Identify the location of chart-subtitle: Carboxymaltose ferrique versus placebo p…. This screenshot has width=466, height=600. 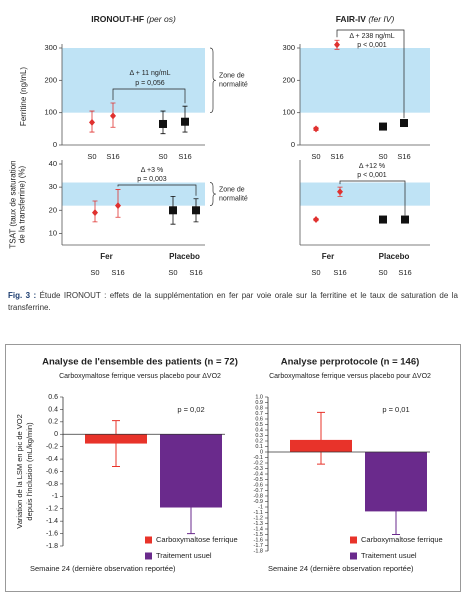
(350, 376).